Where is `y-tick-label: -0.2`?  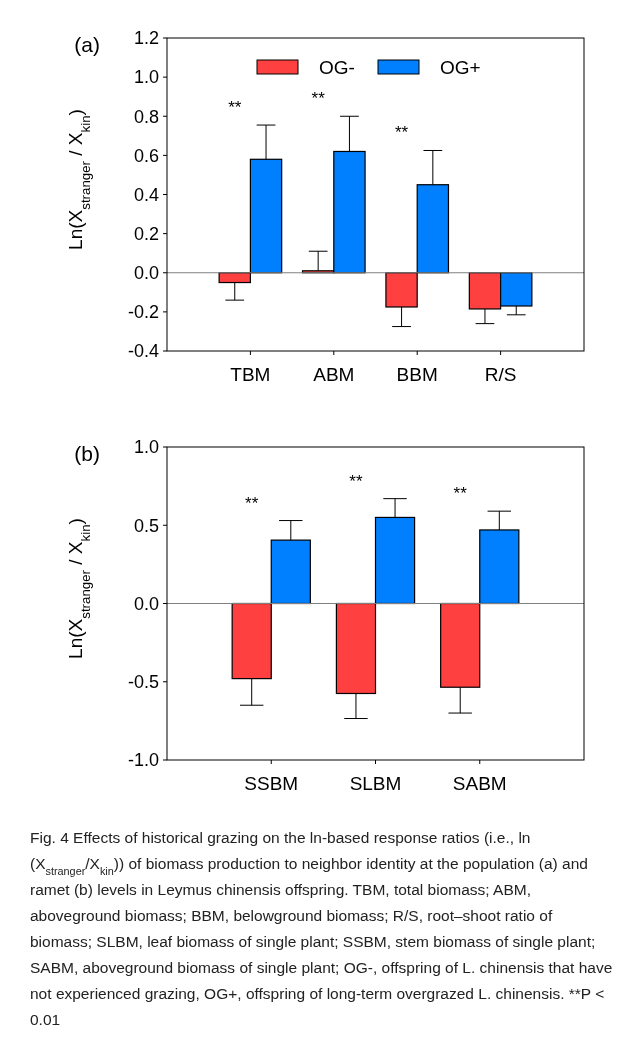 y-tick-label: -0.2 is located at coordinates (143, 312).